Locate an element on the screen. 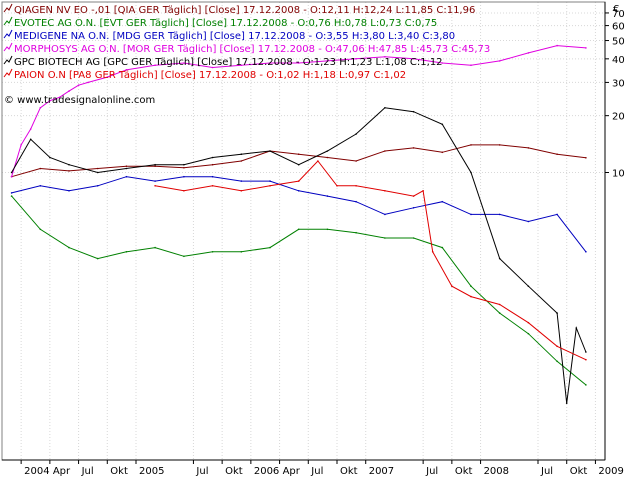 This screenshot has height=480, width=640. x-tick-label: Apr is located at coordinates (292, 471).